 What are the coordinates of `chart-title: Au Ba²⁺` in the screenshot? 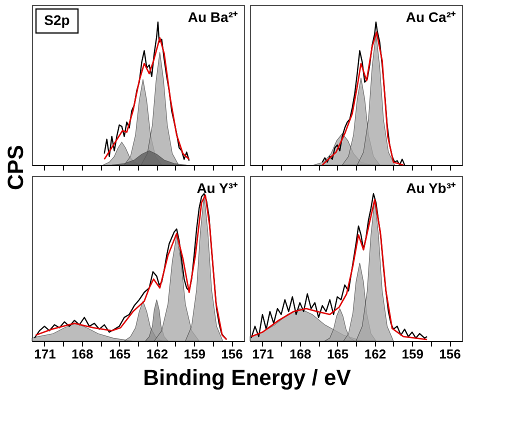 It's located at (213, 17).